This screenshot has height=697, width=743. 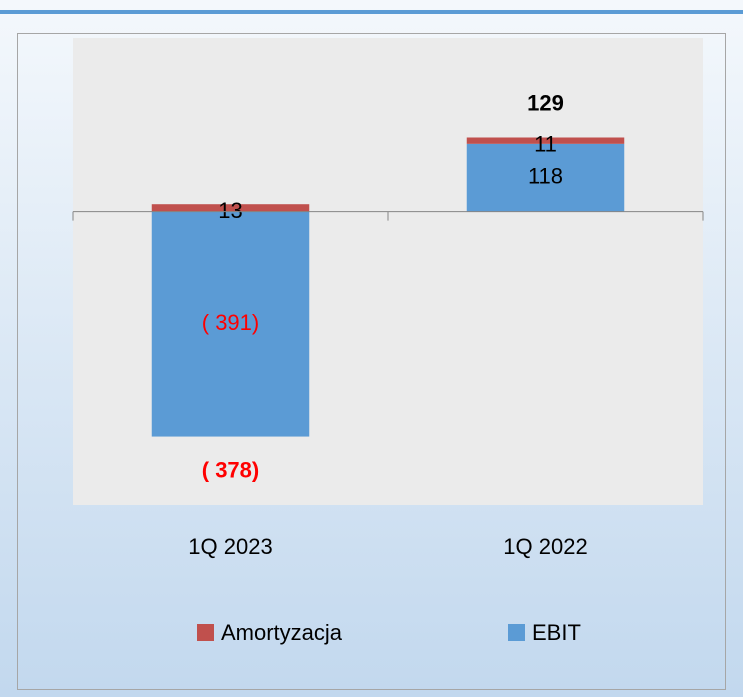 I want to click on top-bar, so click(x=371, y=12).